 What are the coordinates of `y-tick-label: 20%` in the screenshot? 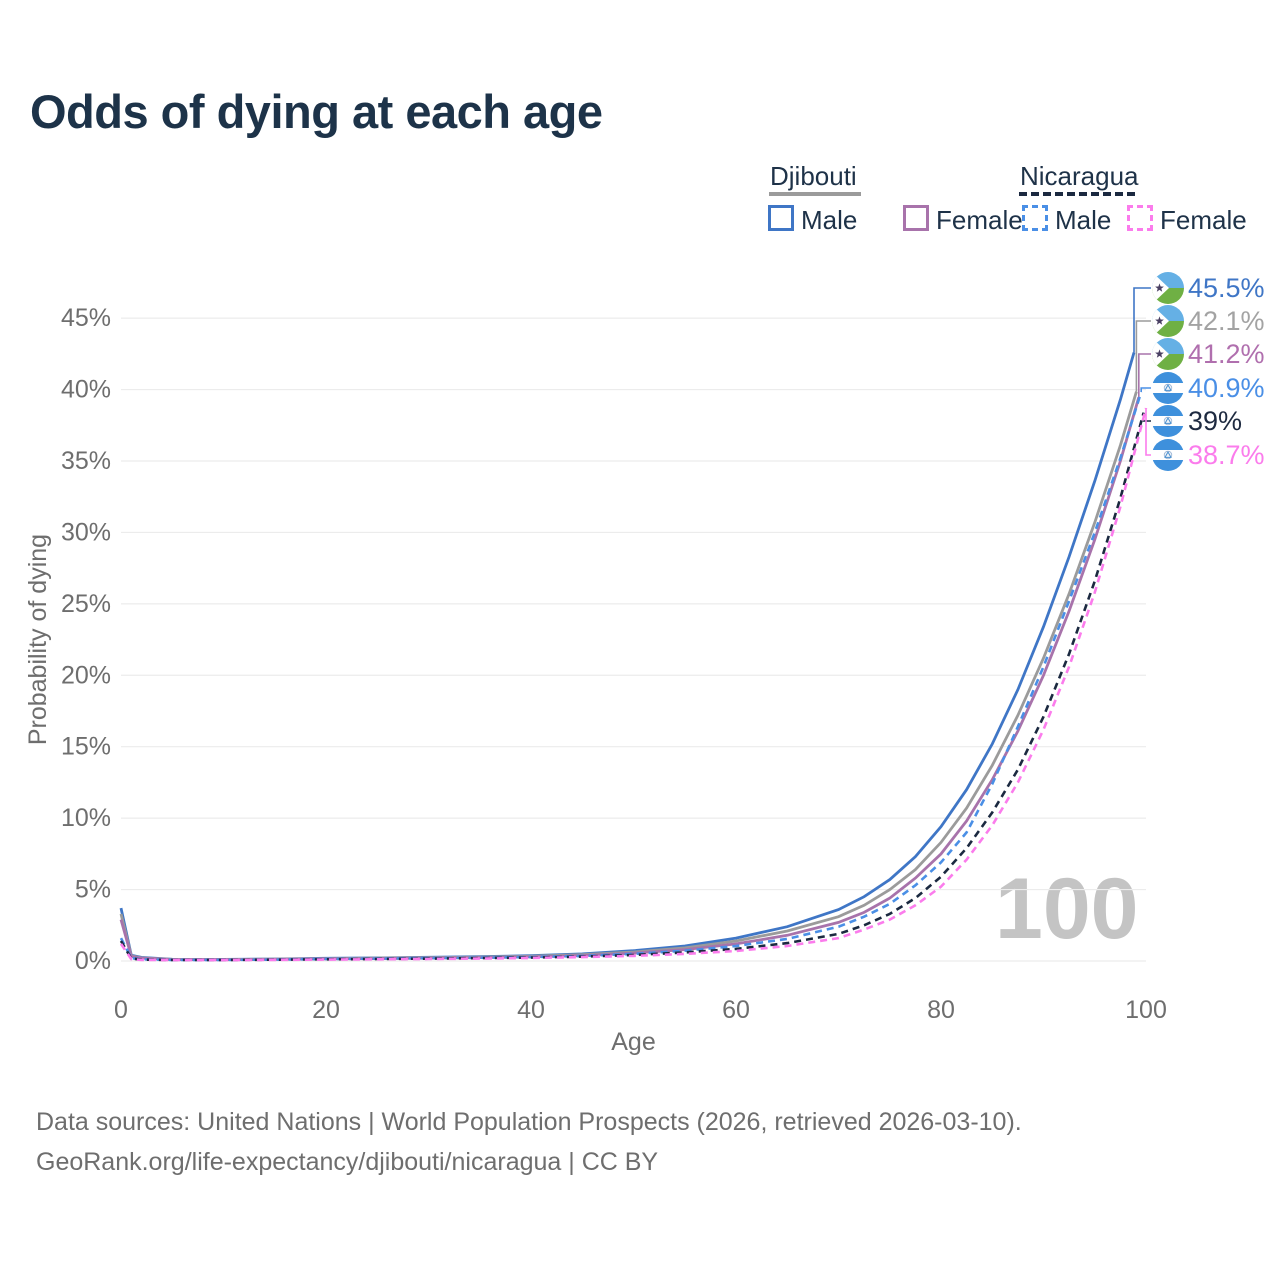 It's located at (86, 675).